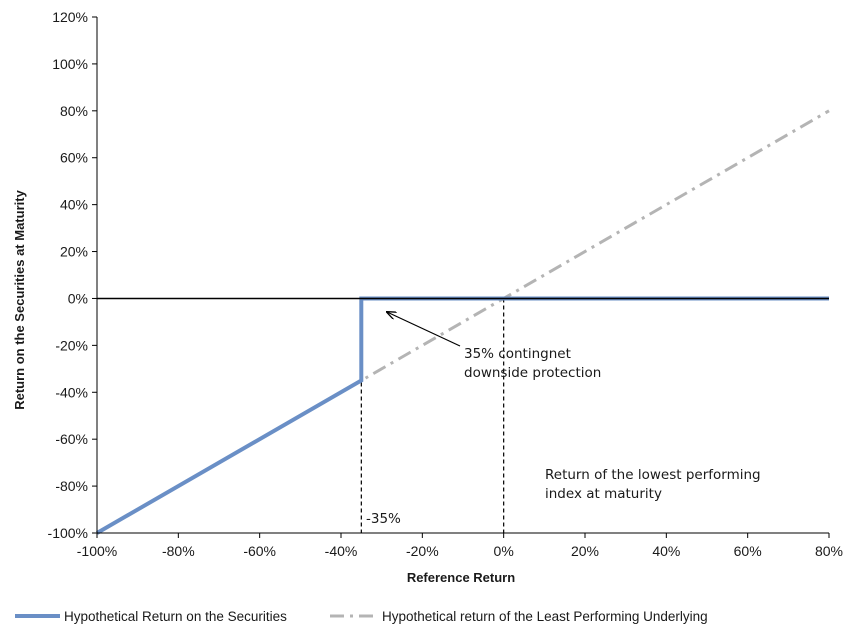 This screenshot has height=629, width=845. I want to click on legend-label-securities: Hypothetical Return on the Securities, so click(175, 616).